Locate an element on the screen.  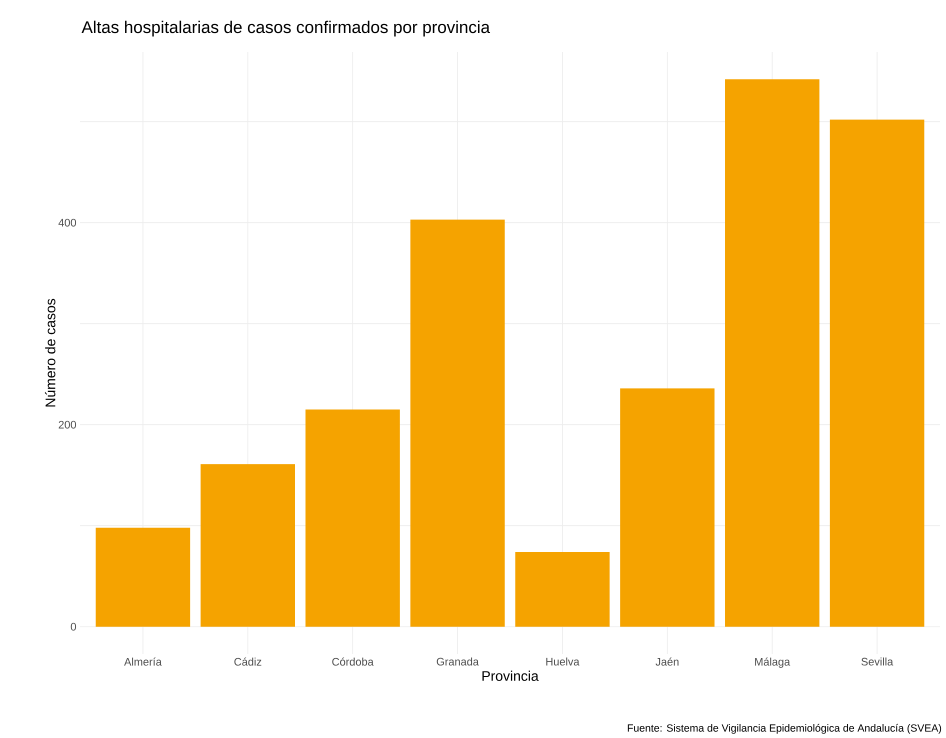
x-tick-label: Córdoba is located at coordinates (353, 662).